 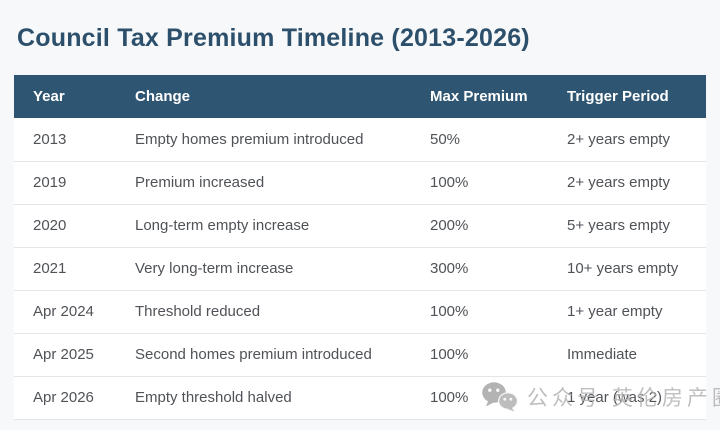 What do you see at coordinates (74, 269) in the screenshot?
I see `cell-year: 2021` at bounding box center [74, 269].